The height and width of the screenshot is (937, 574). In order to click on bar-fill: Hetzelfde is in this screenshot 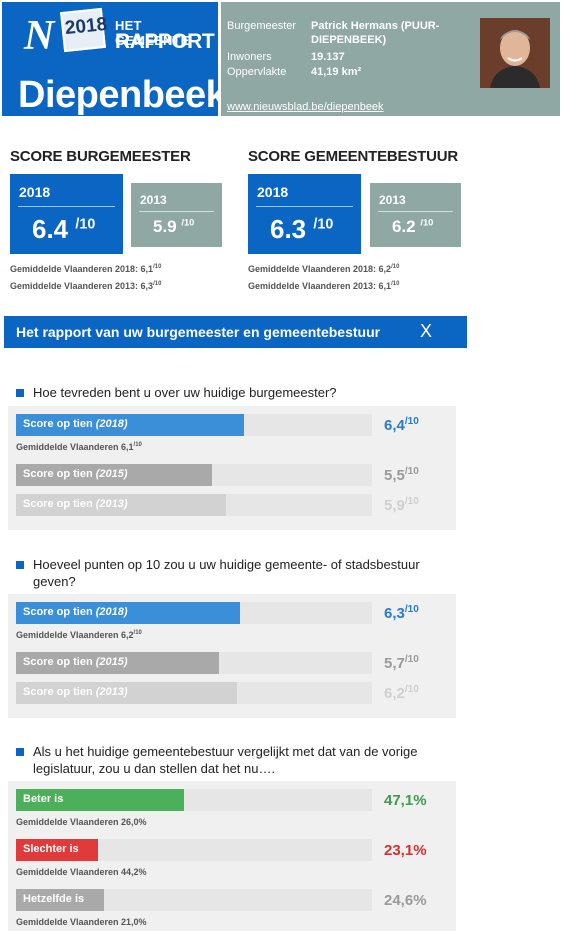, I will do `click(60, 900)`.